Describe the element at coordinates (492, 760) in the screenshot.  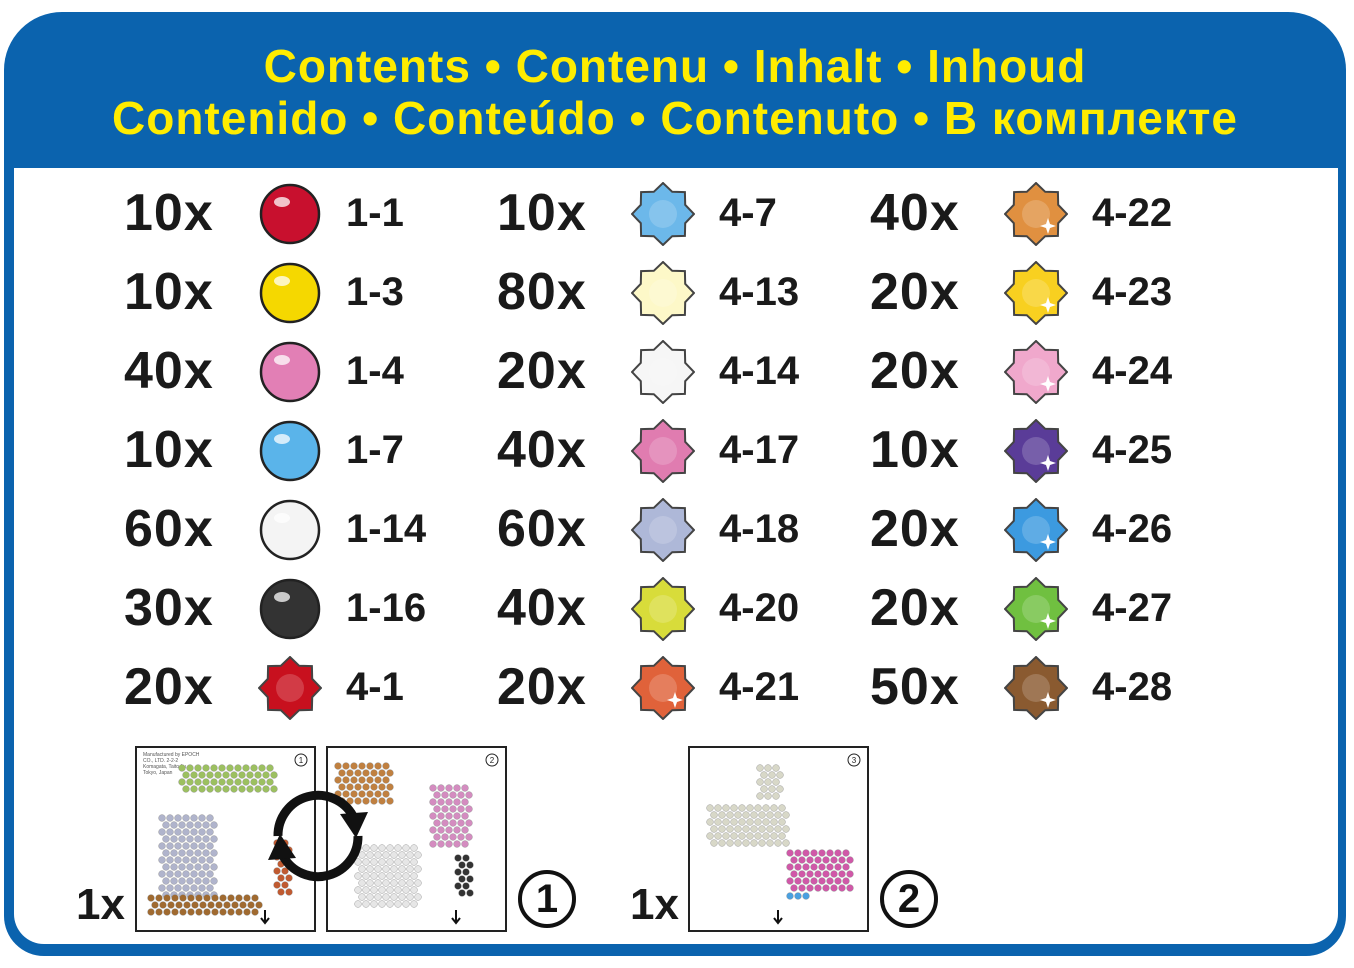
I see `svg-text: 2` at that location.